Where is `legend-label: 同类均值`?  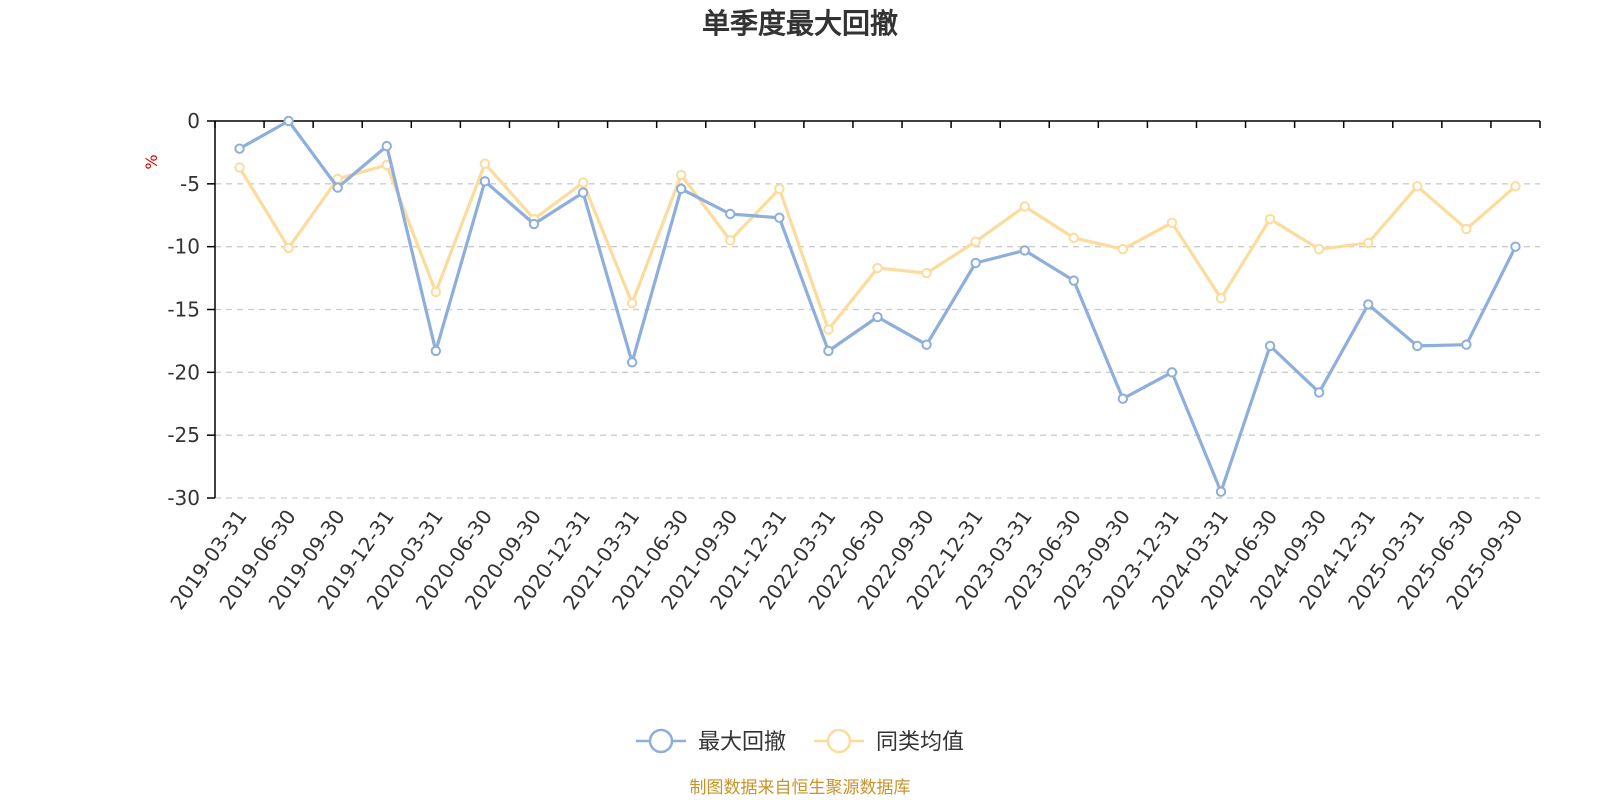 legend-label: 同类均值 is located at coordinates (920, 742).